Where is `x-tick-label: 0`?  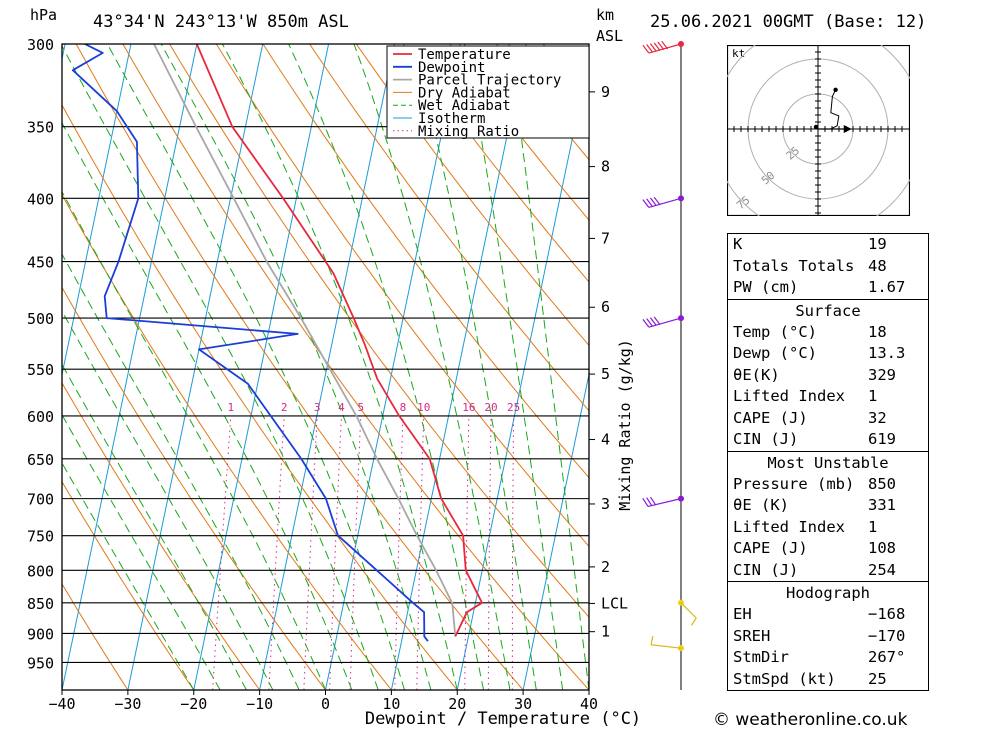
x-tick-label: 0 is located at coordinates (325, 704).